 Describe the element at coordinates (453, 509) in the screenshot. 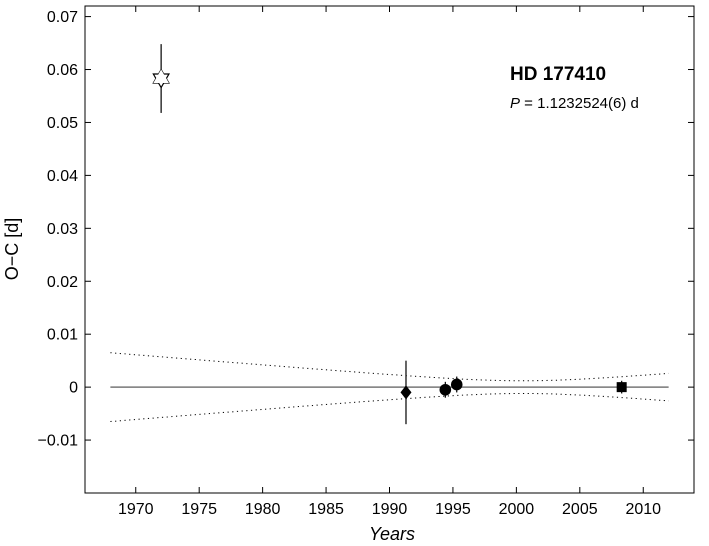

I see `x-tick-label: 1995` at that location.